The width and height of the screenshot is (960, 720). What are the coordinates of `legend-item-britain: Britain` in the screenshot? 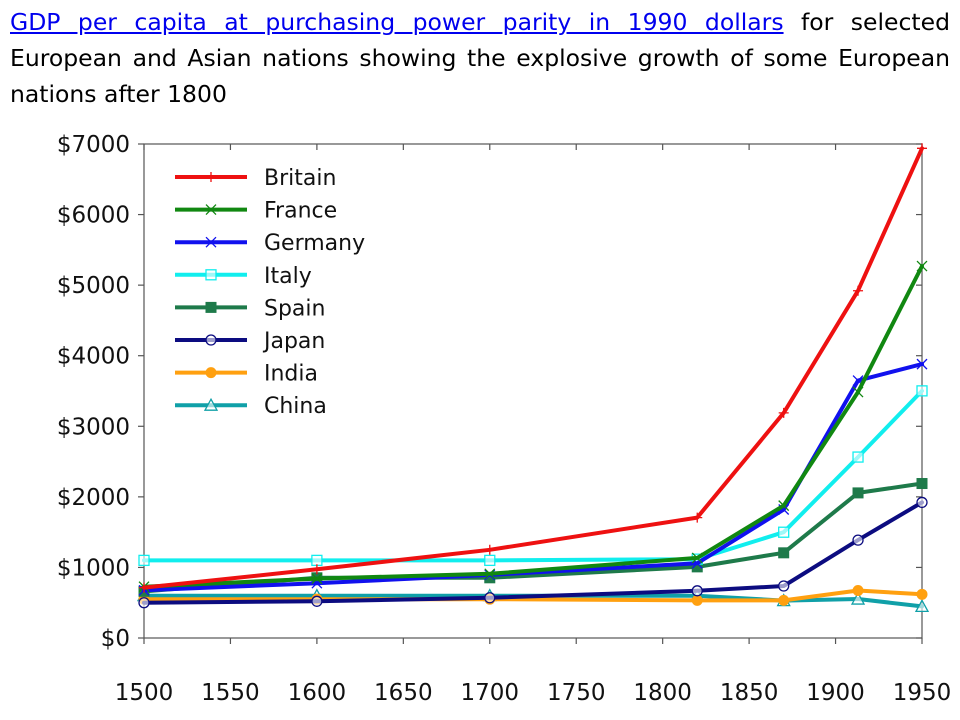 It's located at (255, 178).